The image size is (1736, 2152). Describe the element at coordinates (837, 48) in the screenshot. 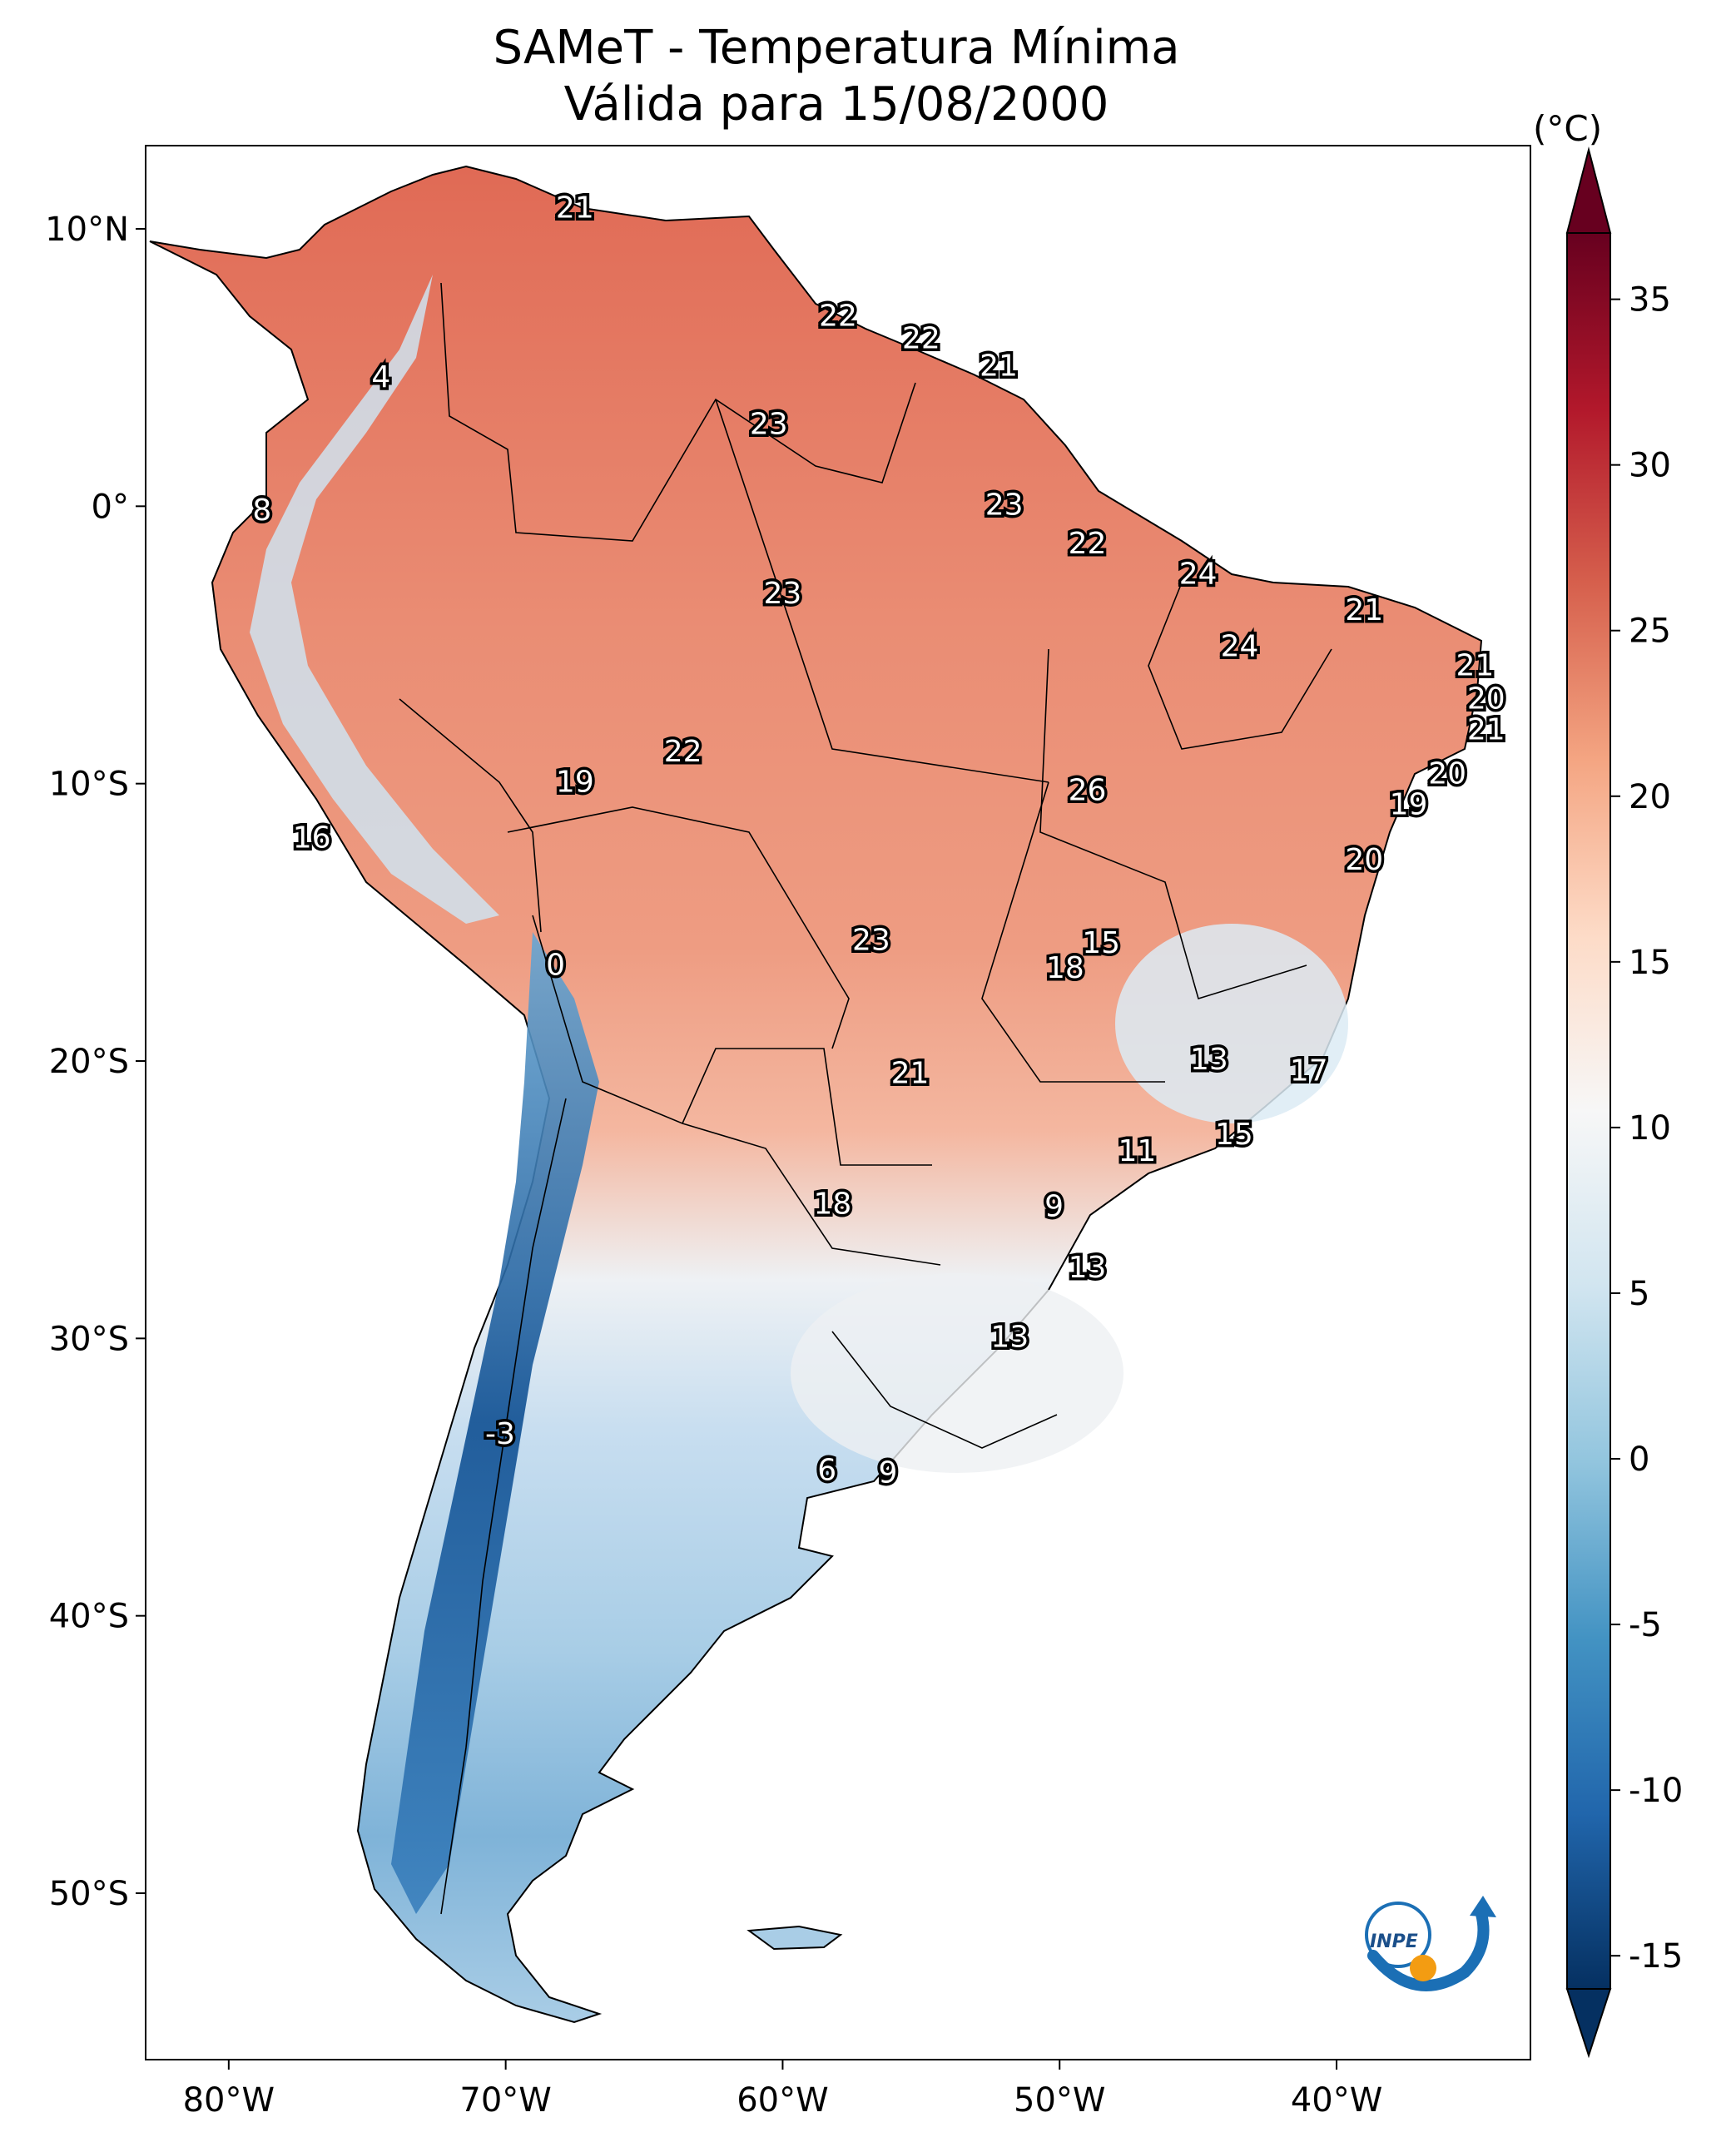

I see `map-title: SAMeT - Temperatura Mínima` at that location.